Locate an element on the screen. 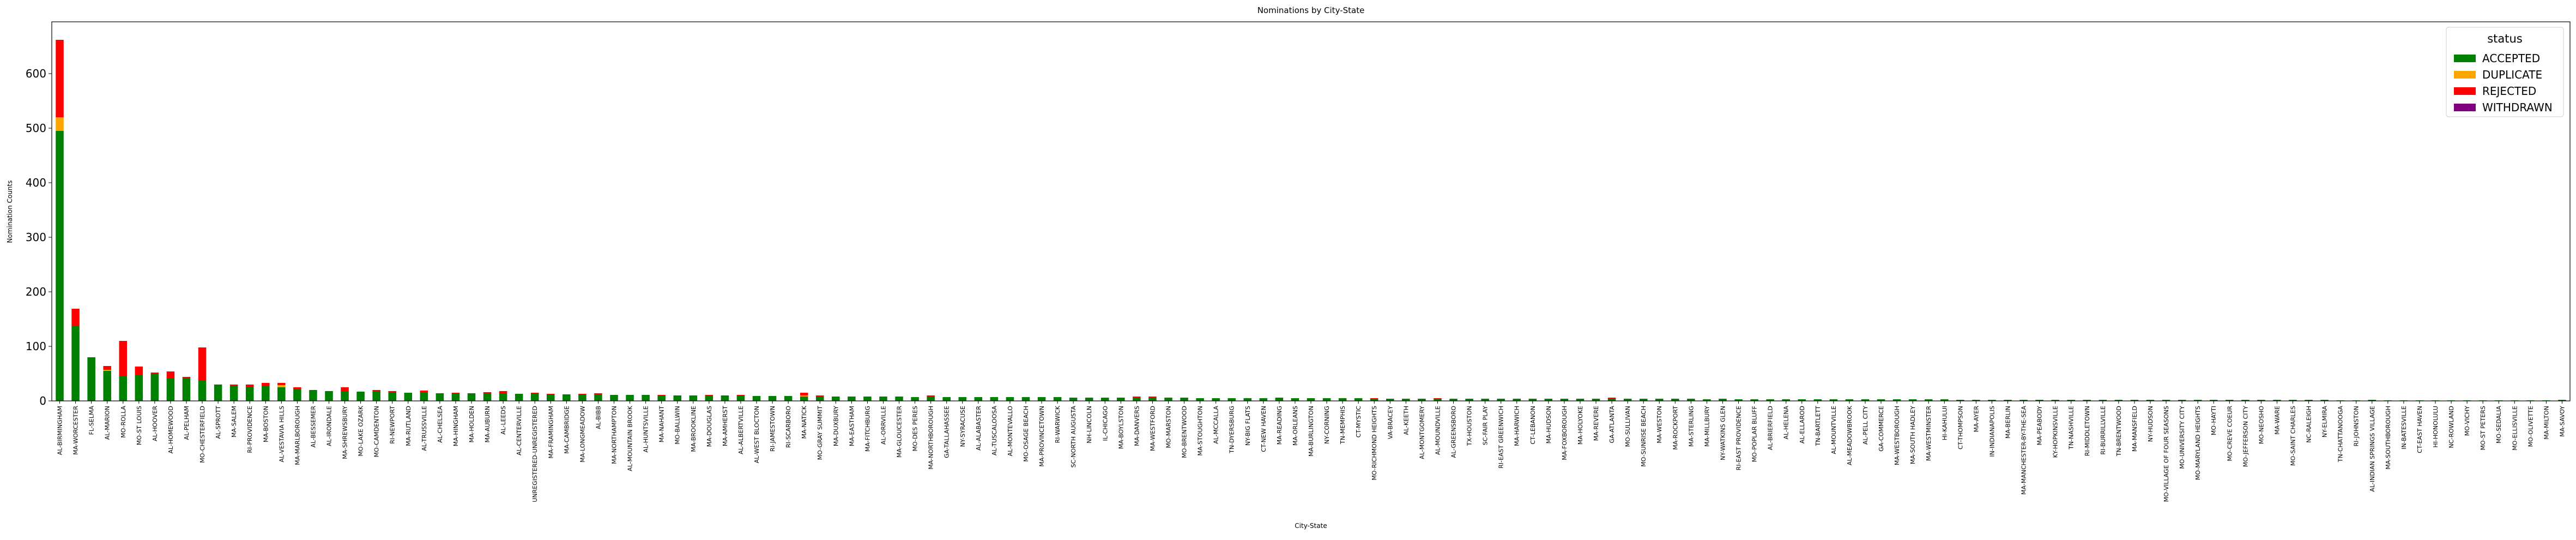 Image resolution: width=2576 pixels, height=540 pixels. x-tick-label: RI-BURRILLVILLE is located at coordinates (2103, 430).